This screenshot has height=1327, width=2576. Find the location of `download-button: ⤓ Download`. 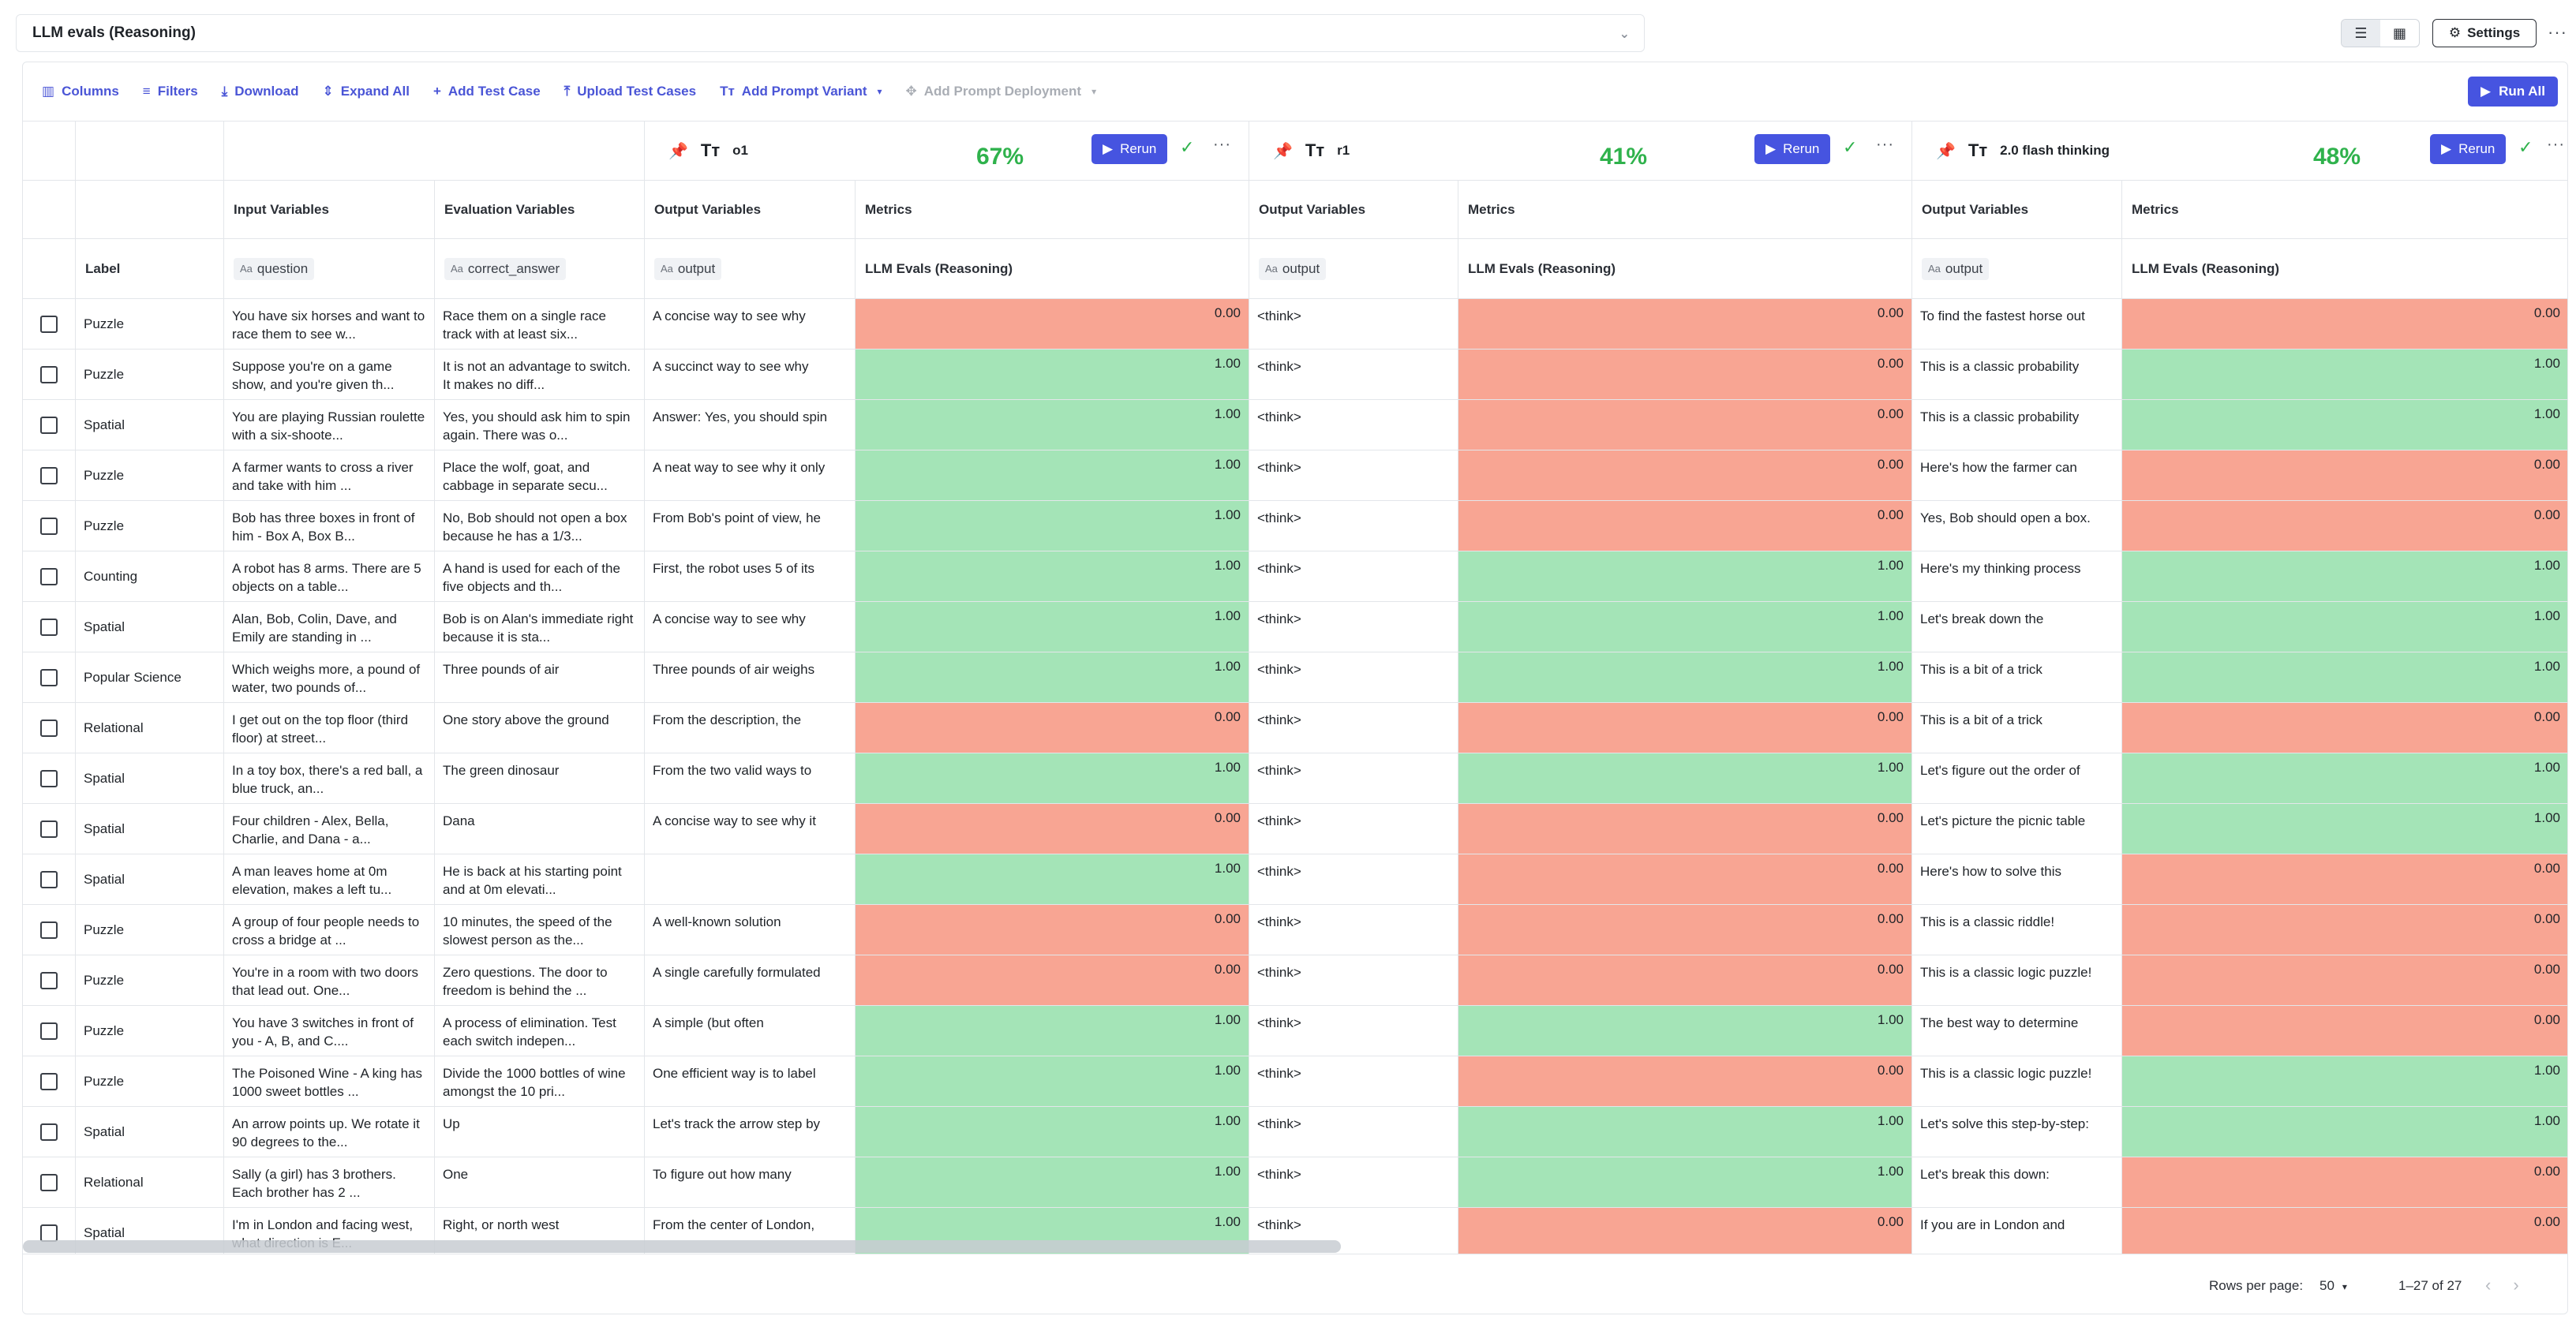

download-button: ⤓ Download is located at coordinates (260, 91).